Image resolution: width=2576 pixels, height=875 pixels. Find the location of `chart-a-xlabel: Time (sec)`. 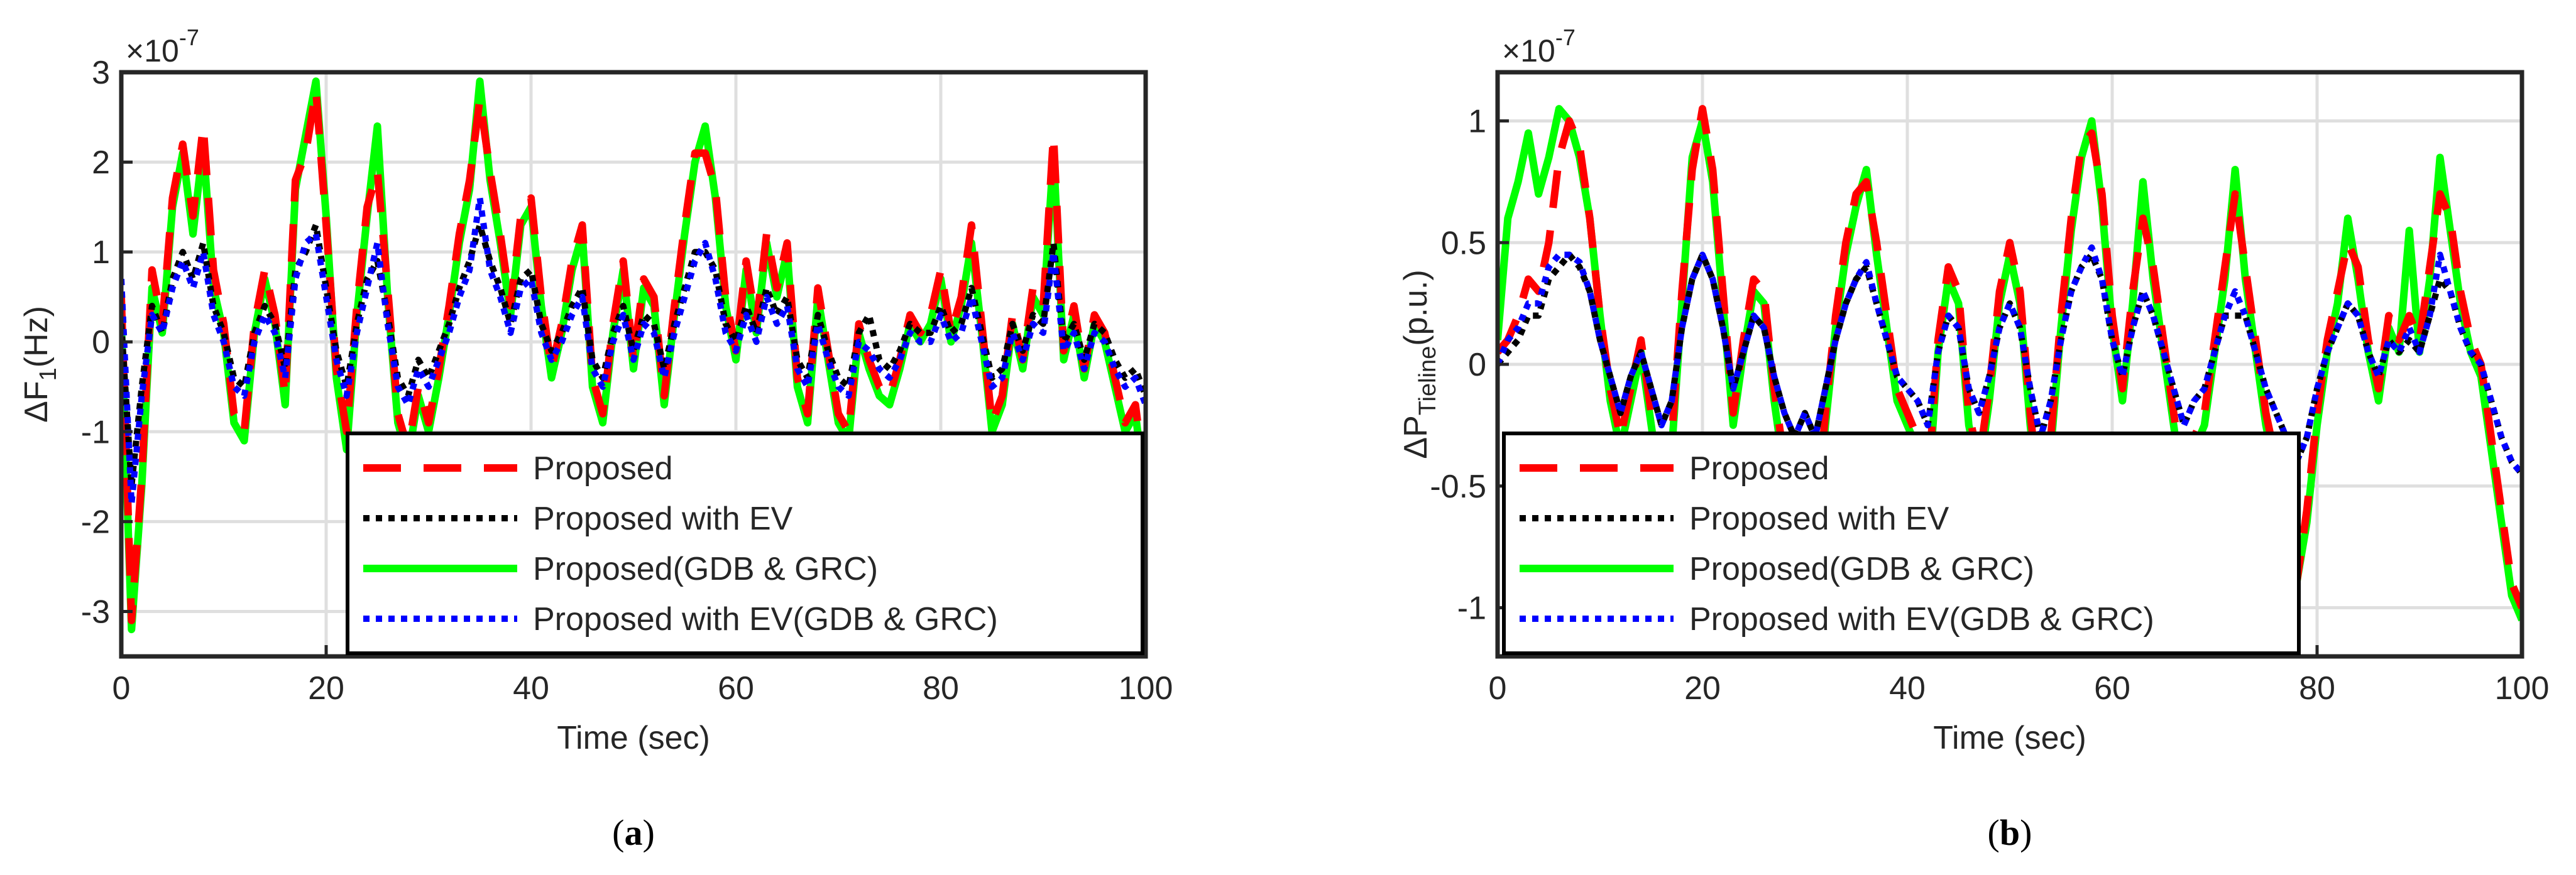

chart-a-xlabel: Time (sec) is located at coordinates (633, 738).